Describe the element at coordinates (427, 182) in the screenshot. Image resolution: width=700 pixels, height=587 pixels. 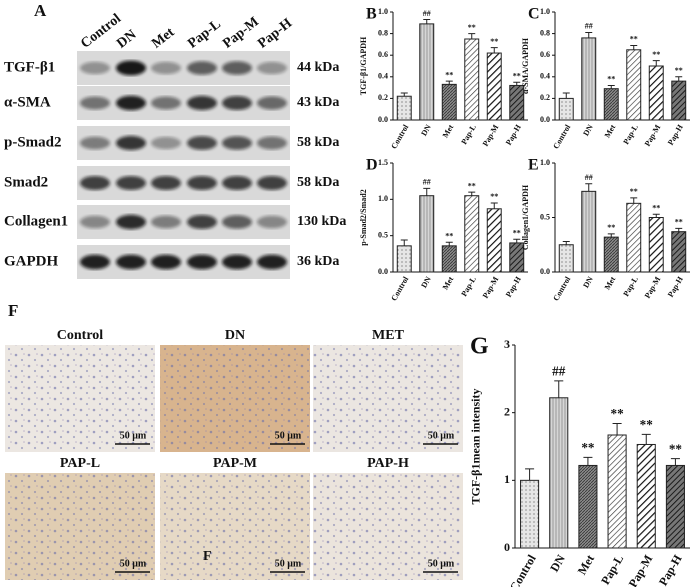
I see `significance-label: ##` at that location.